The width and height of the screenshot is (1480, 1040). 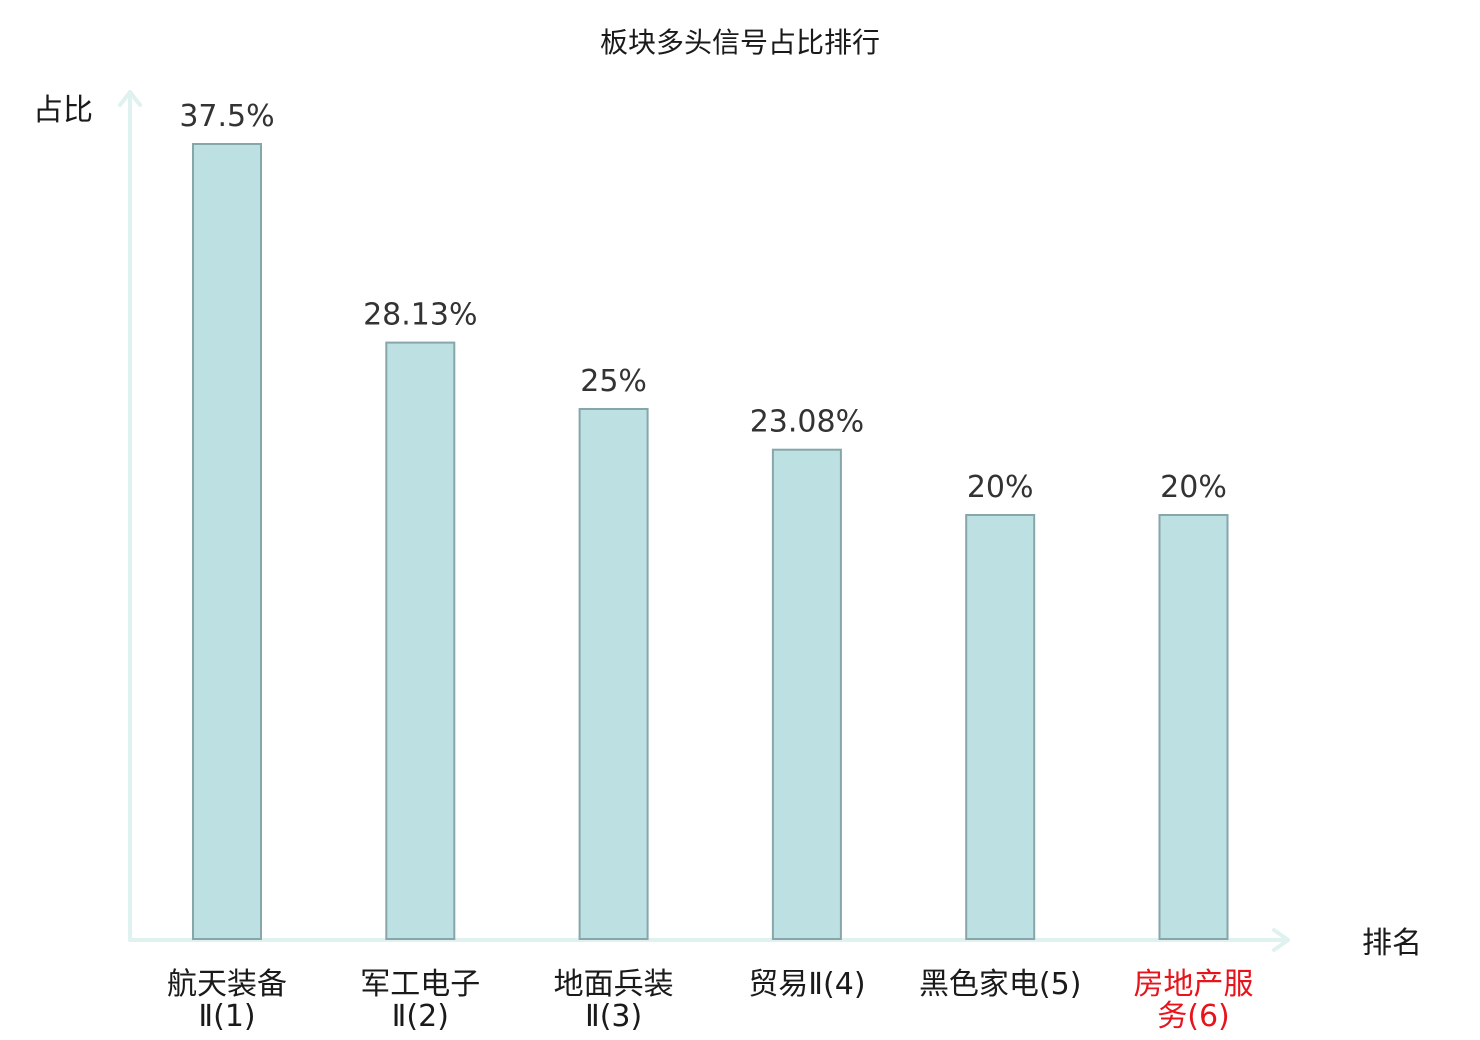 I want to click on category-label-4: 贸易Ⅱ(4), so click(x=806, y=984).